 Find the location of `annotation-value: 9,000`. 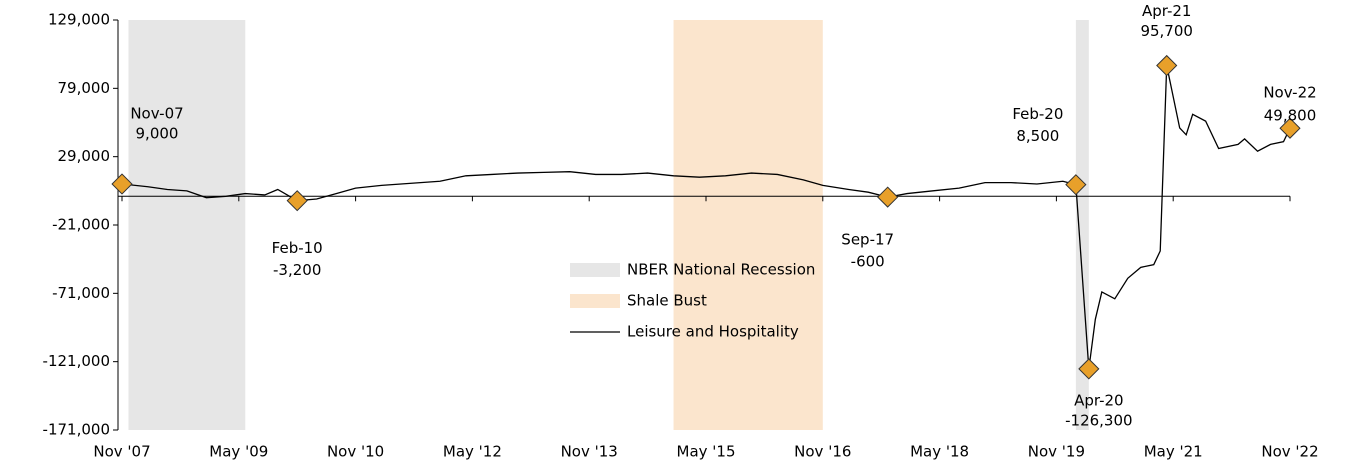

annotation-value: 9,000 is located at coordinates (157, 134).